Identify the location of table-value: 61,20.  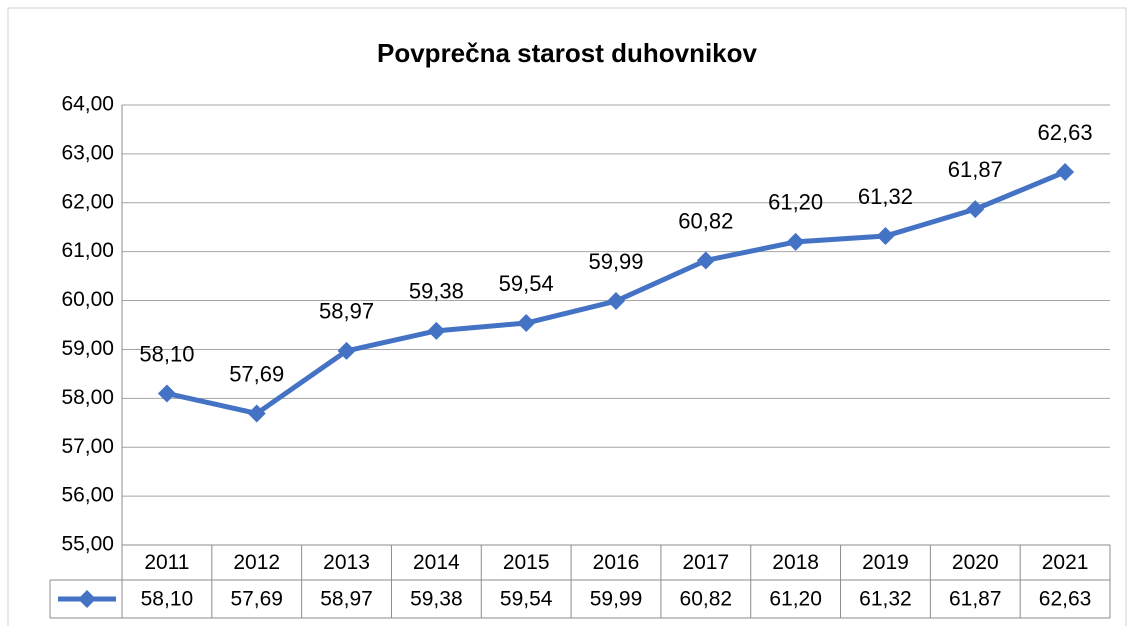
(795, 599).